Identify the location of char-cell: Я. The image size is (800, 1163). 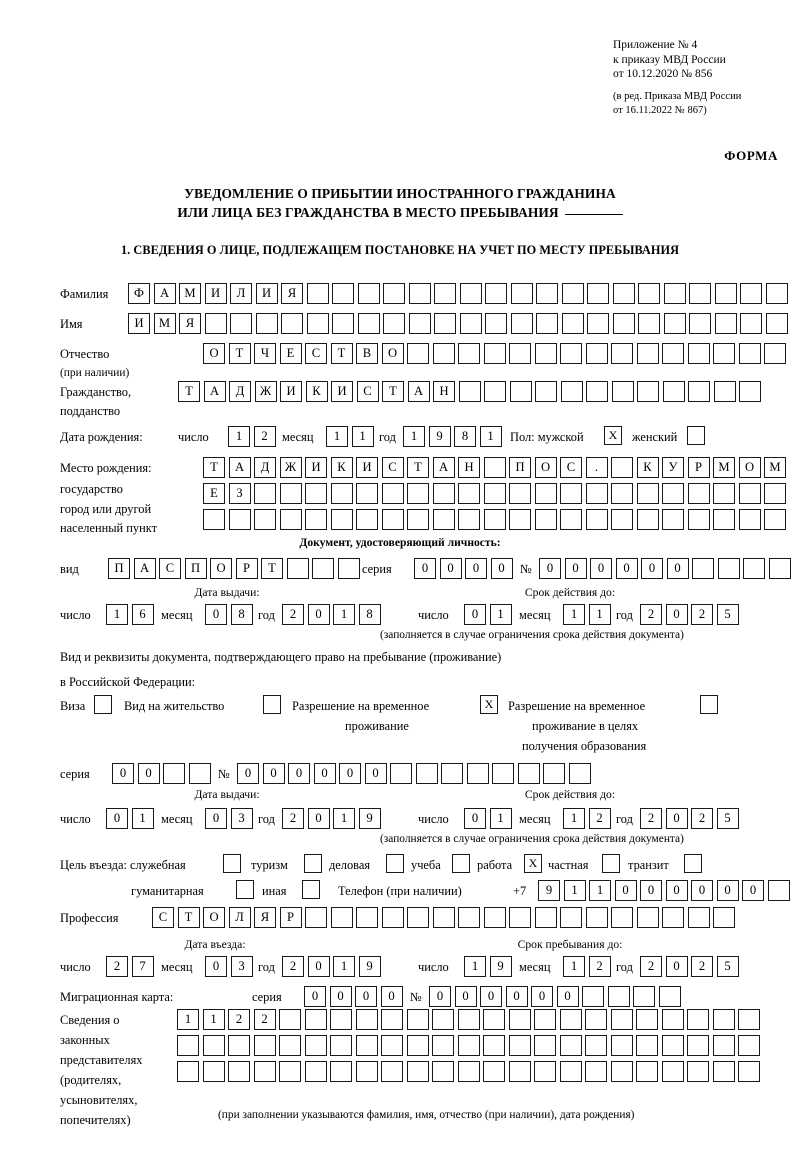
(292, 293).